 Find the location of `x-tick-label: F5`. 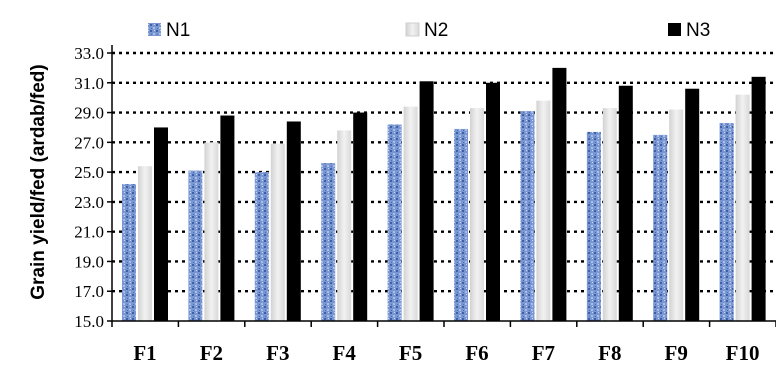

x-tick-label: F5 is located at coordinates (410, 353).